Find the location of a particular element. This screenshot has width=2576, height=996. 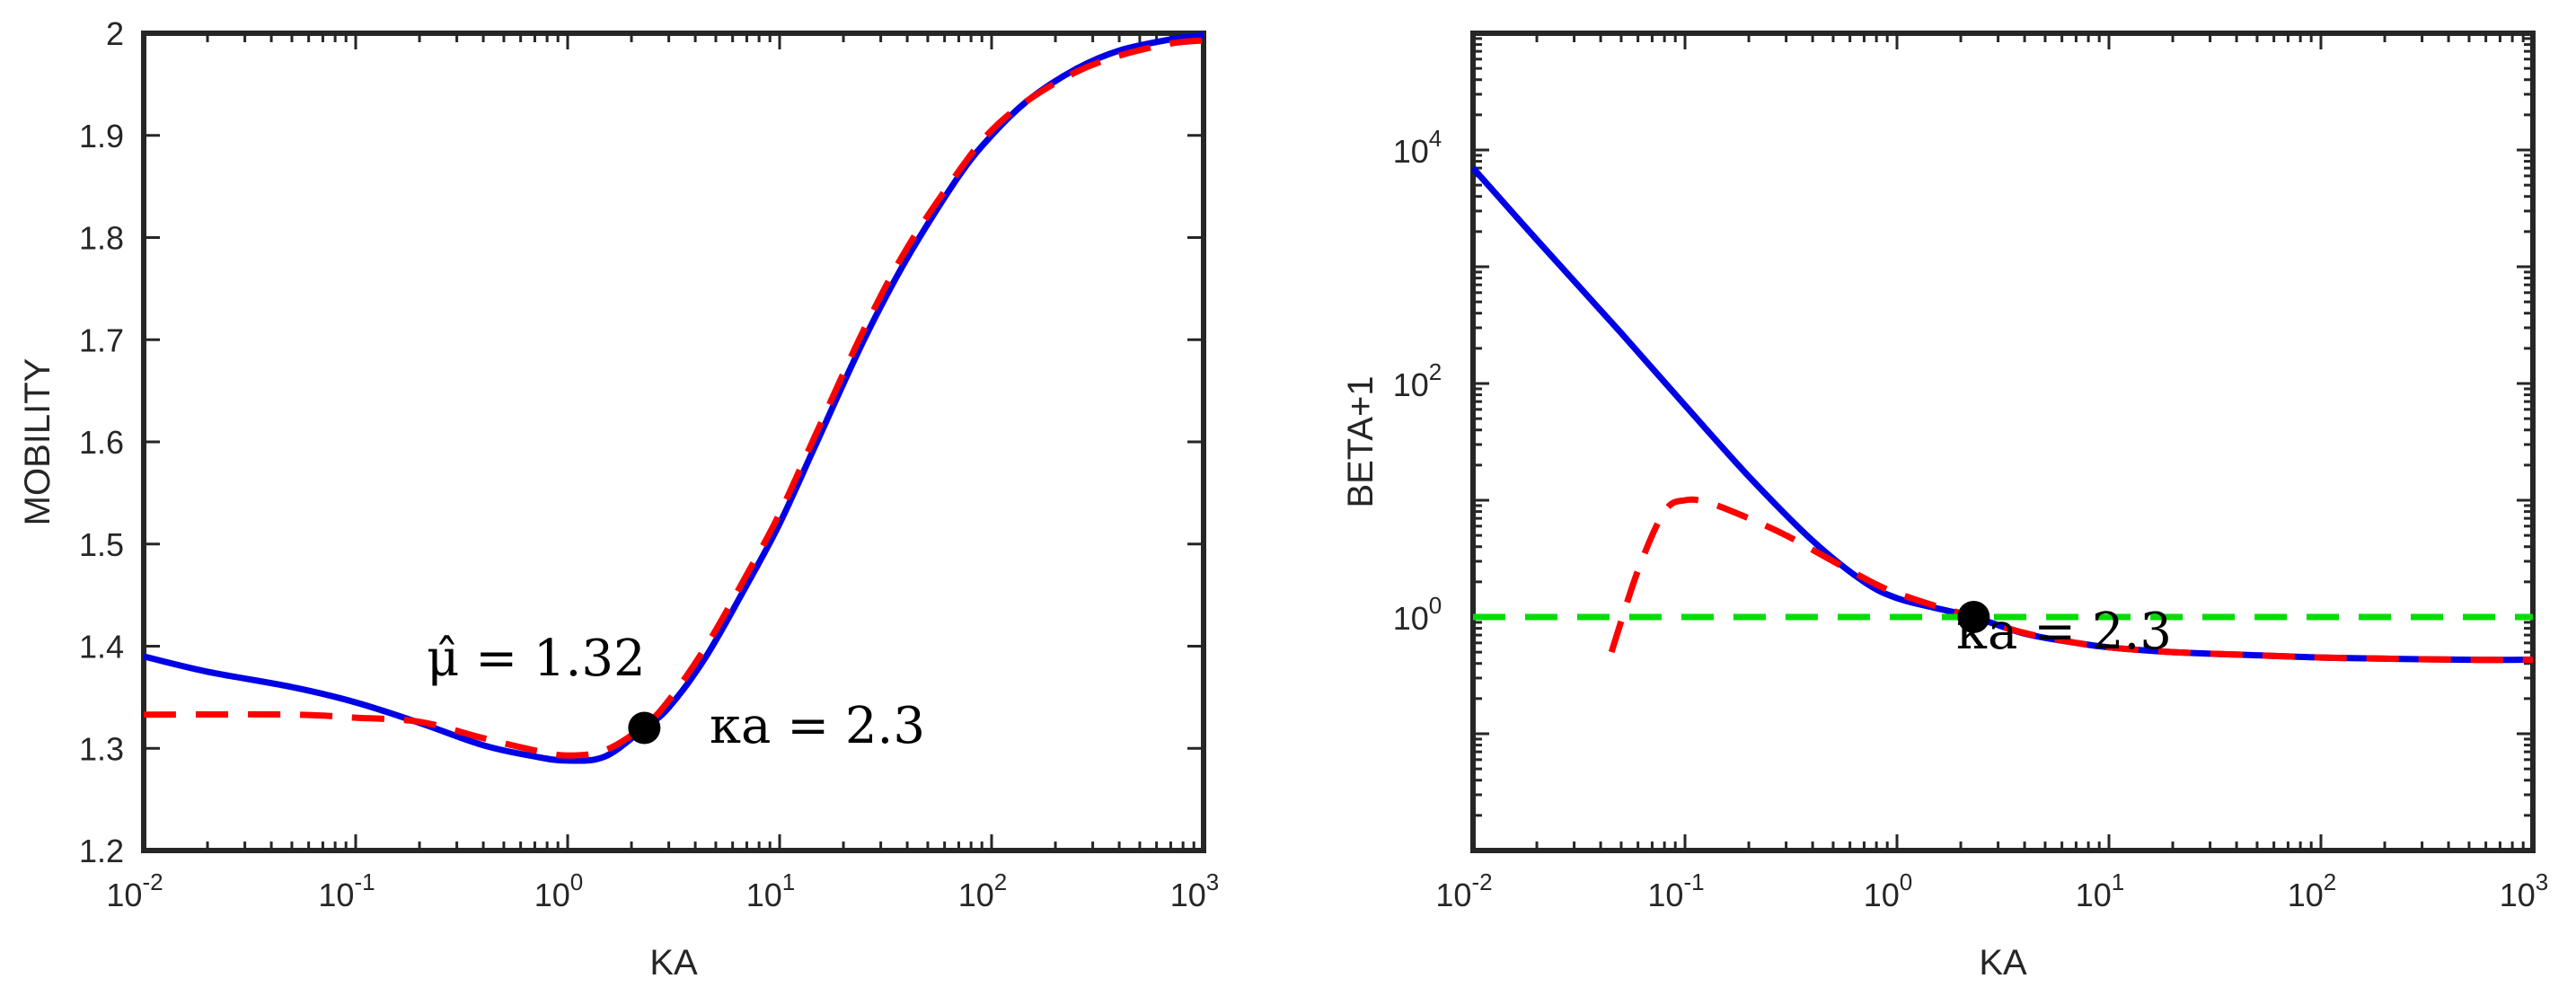

beta-xlabel: KA is located at coordinates (2003, 963).